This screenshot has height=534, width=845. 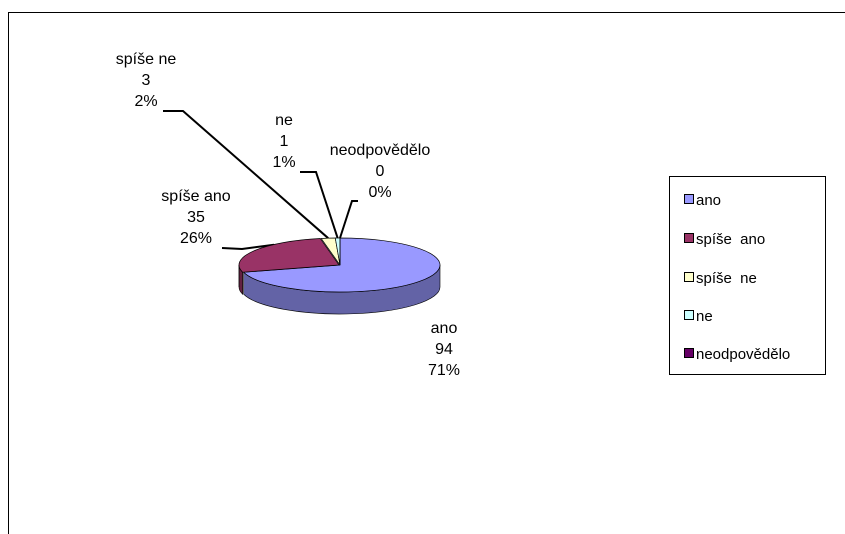 What do you see at coordinates (689, 277) in the screenshot?
I see `legend-swatch-spise-ne` at bounding box center [689, 277].